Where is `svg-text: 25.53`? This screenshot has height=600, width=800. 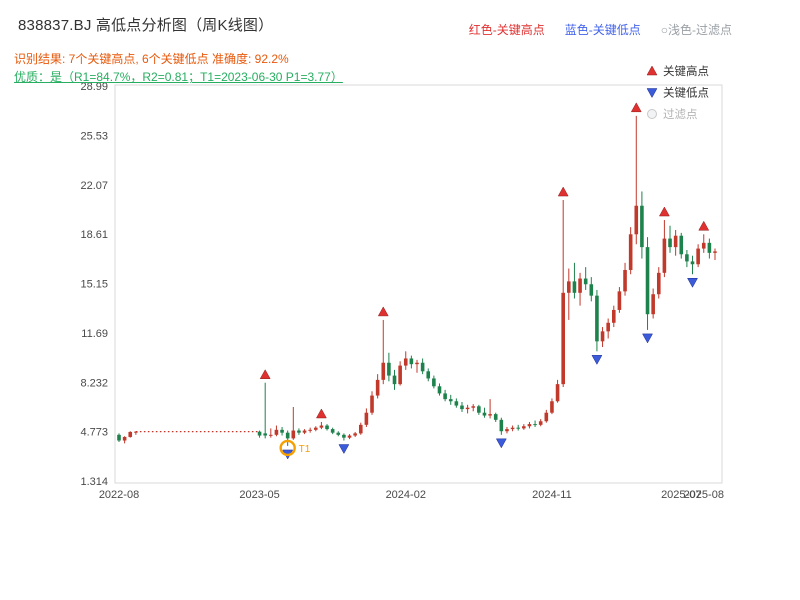
svg-text: 25.53 is located at coordinates (94, 136).